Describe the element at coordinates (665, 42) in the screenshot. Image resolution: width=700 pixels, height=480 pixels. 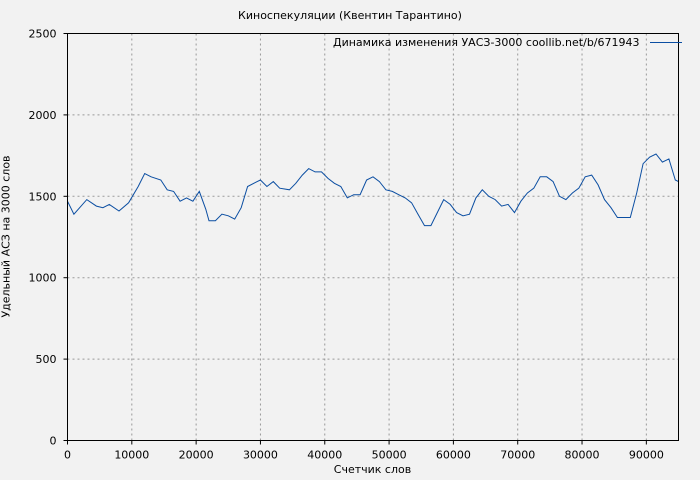
I see `legend-line-swatch` at that location.